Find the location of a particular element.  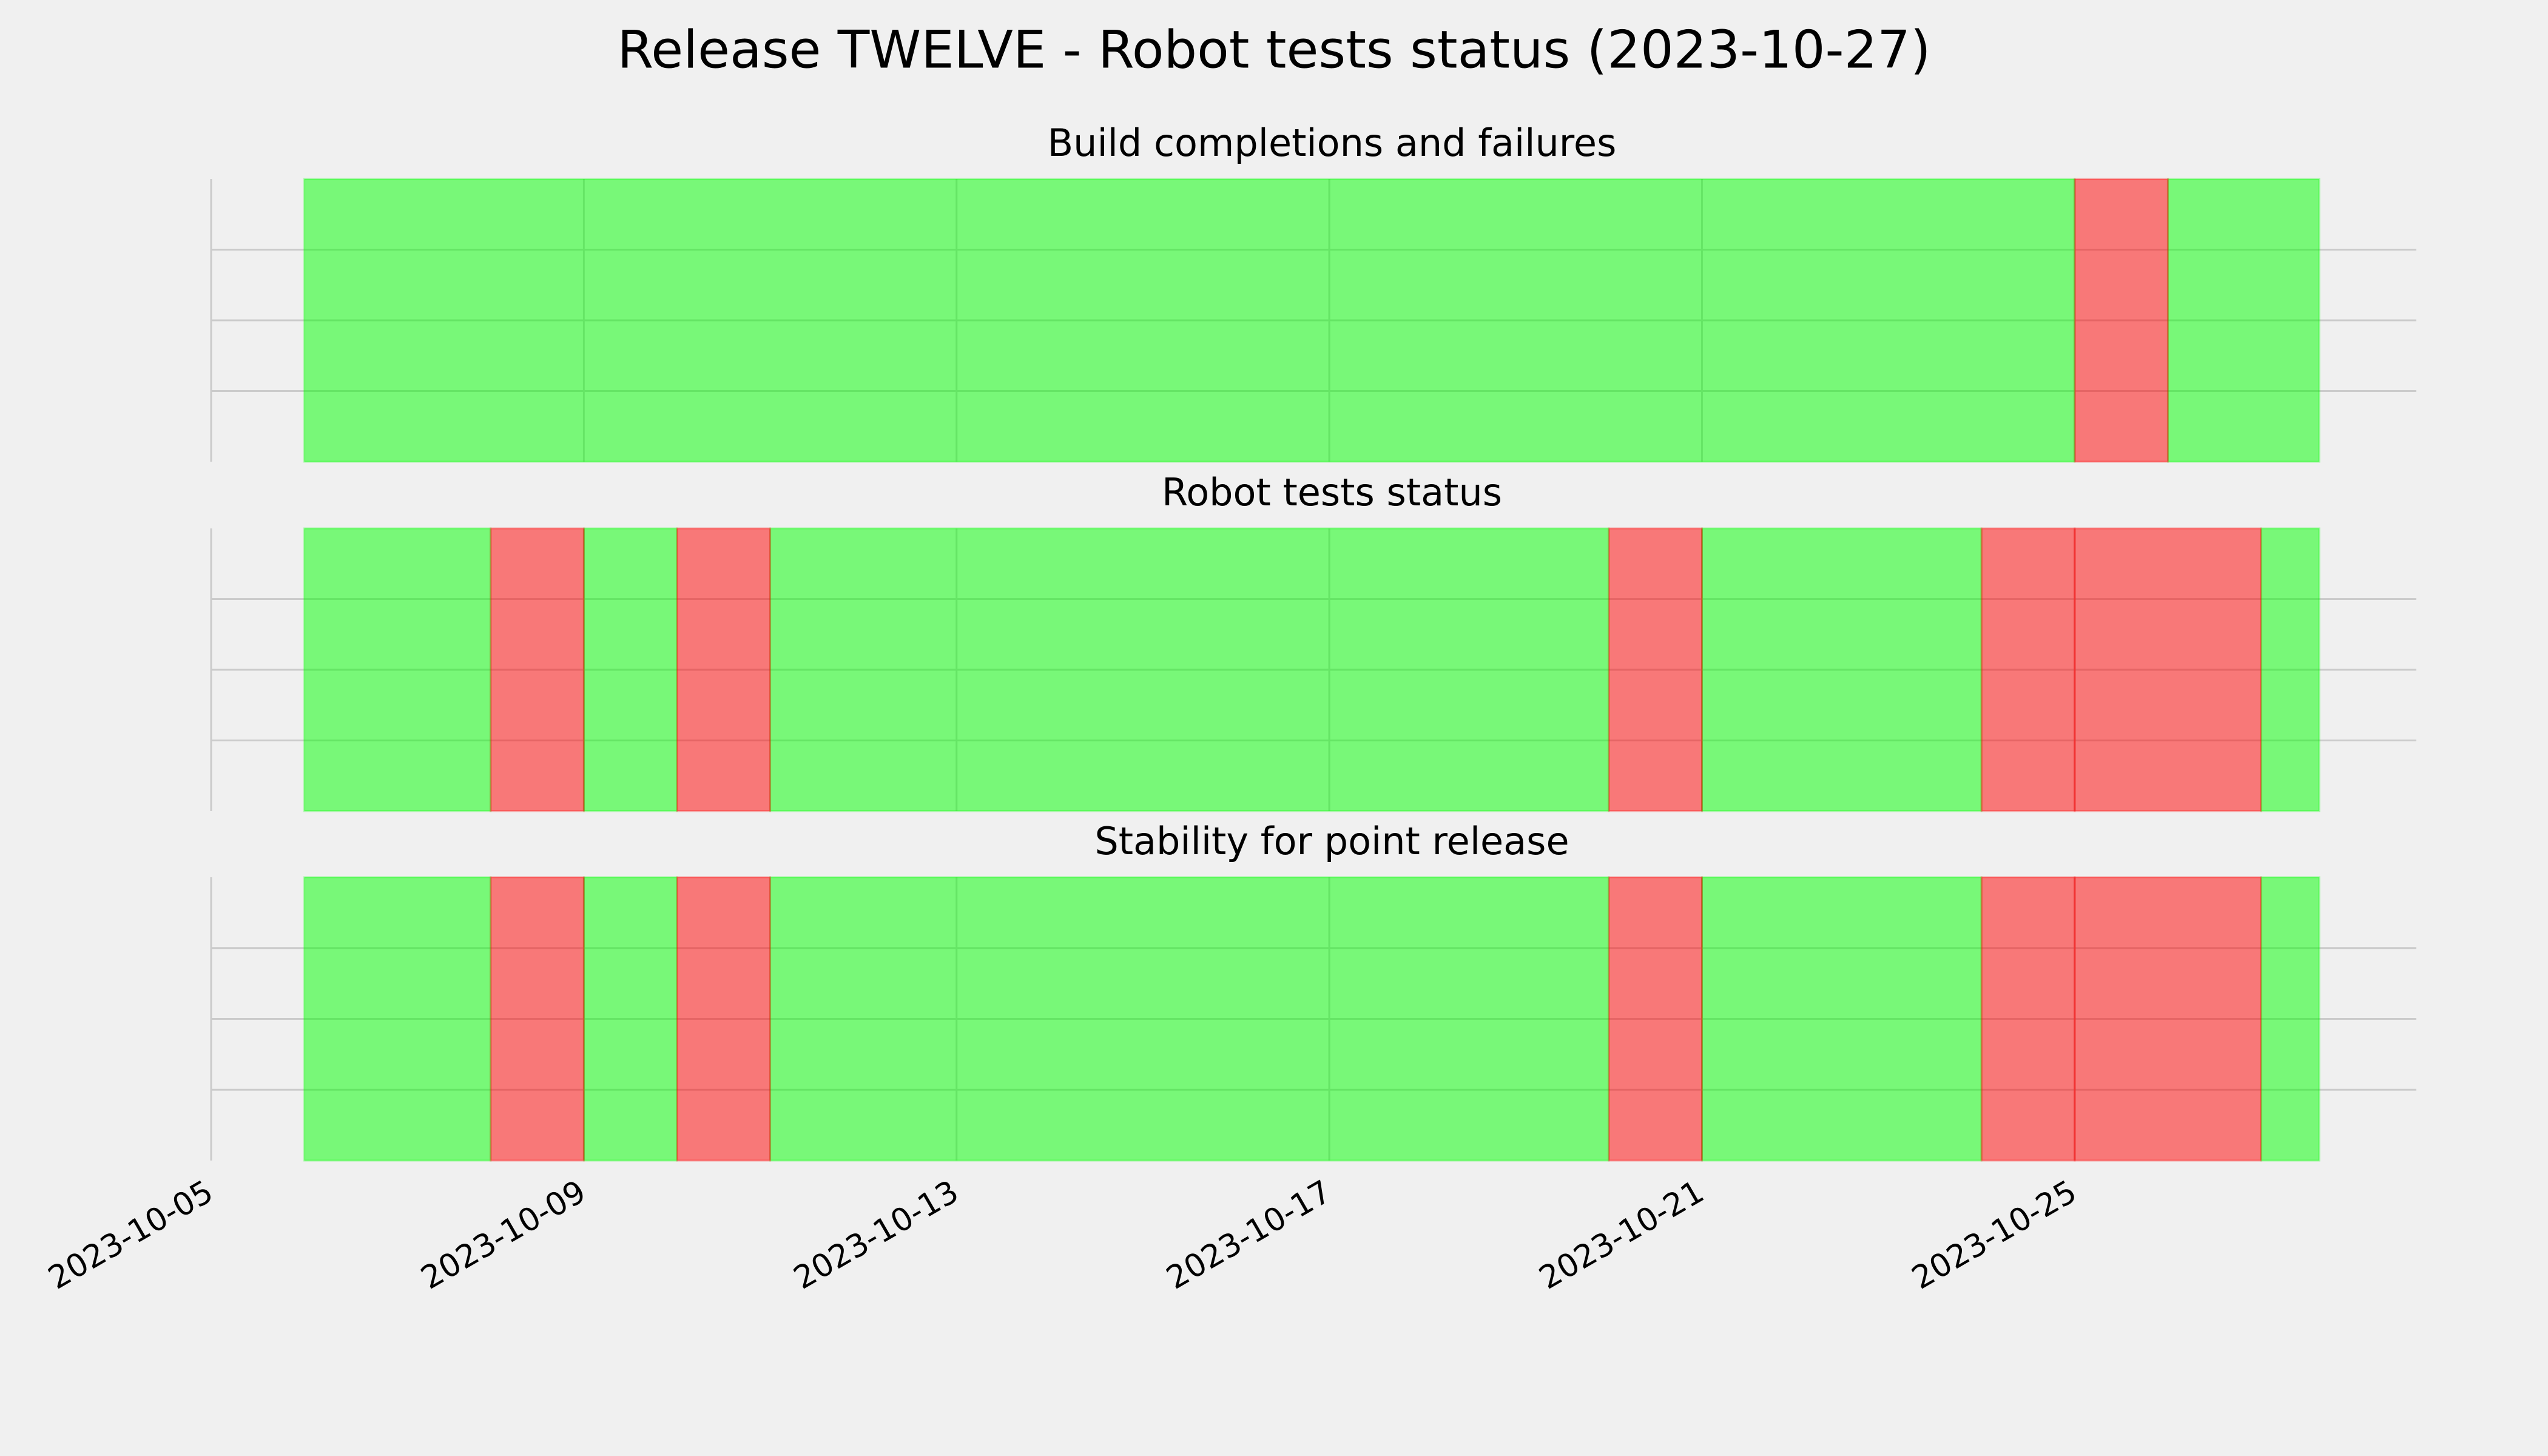

panel-title: Stability for point release is located at coordinates (1331, 841).